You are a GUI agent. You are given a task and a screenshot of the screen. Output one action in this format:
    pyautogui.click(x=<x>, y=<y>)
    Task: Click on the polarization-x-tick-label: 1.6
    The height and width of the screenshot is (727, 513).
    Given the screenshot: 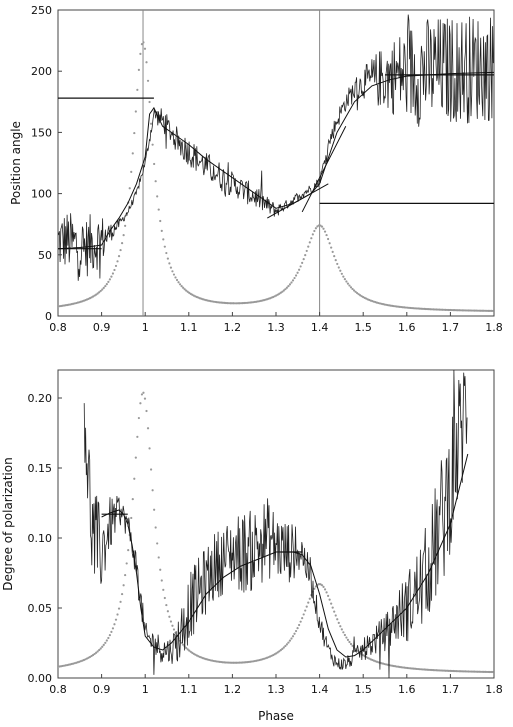 What is the action you would take?
    pyautogui.click(x=407, y=689)
    